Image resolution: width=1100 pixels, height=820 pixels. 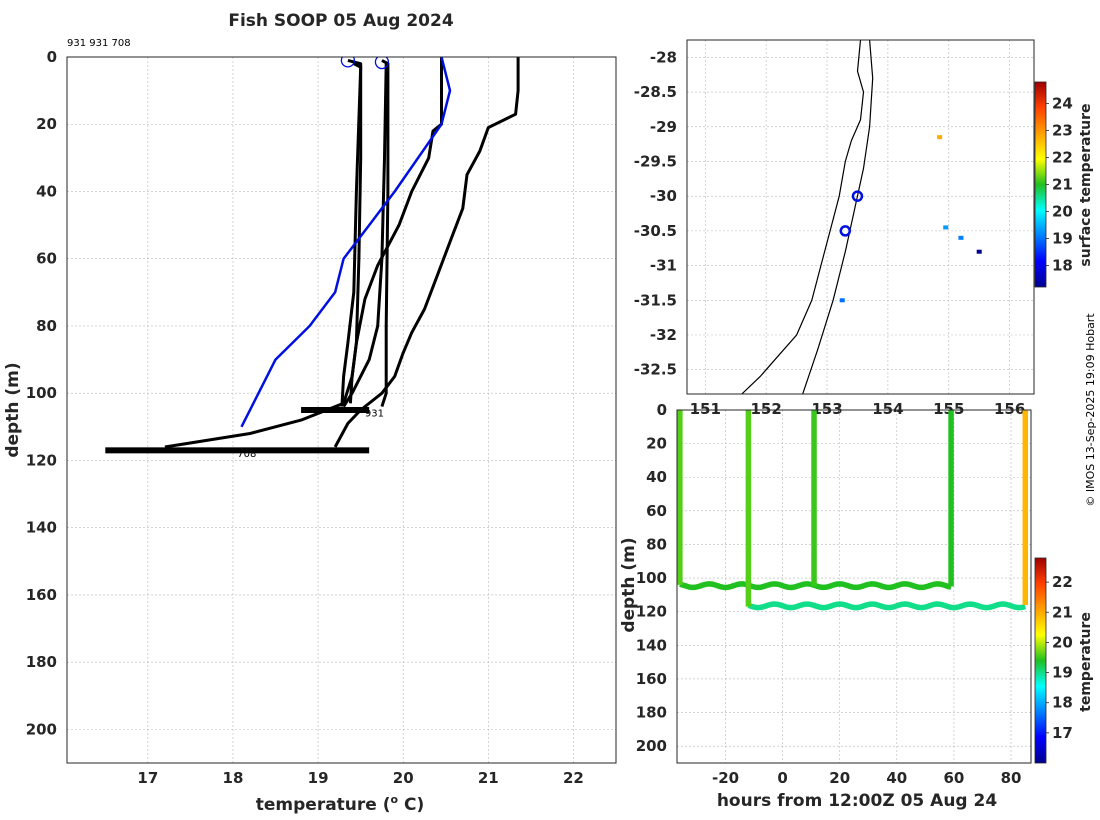 I want to click on map-lat-tick-label: -32.5, so click(x=655, y=370).